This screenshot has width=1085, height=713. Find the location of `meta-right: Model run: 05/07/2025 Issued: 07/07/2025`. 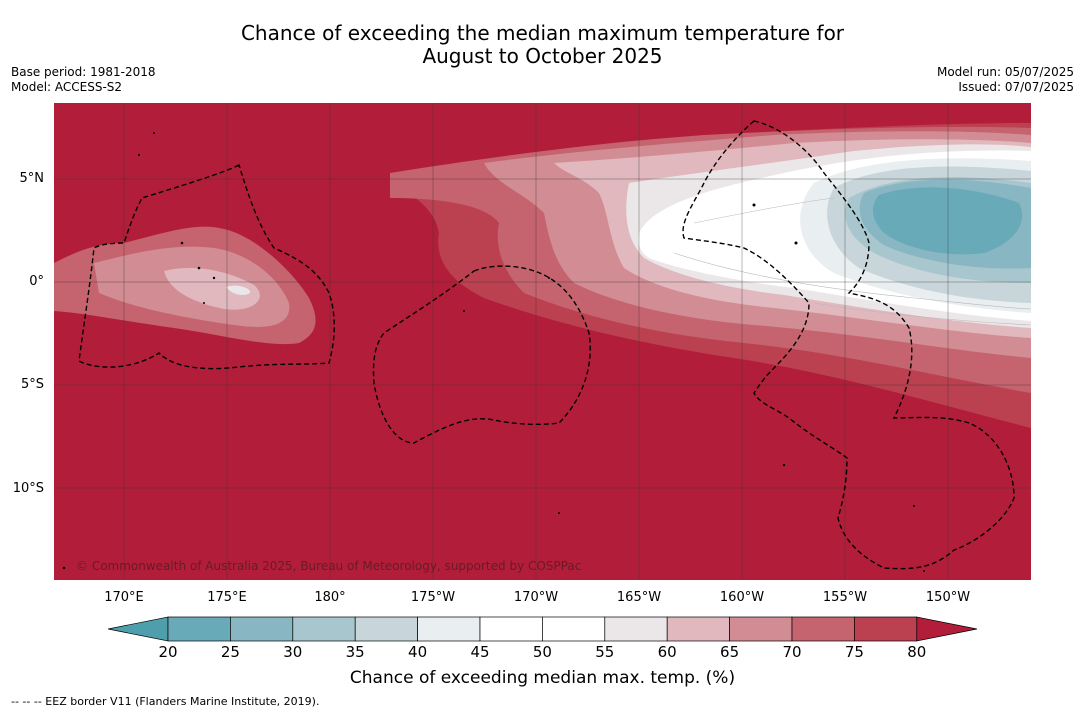

meta-right: Model run: 05/07/2025 Issued: 07/07/2025 is located at coordinates (1005, 80).